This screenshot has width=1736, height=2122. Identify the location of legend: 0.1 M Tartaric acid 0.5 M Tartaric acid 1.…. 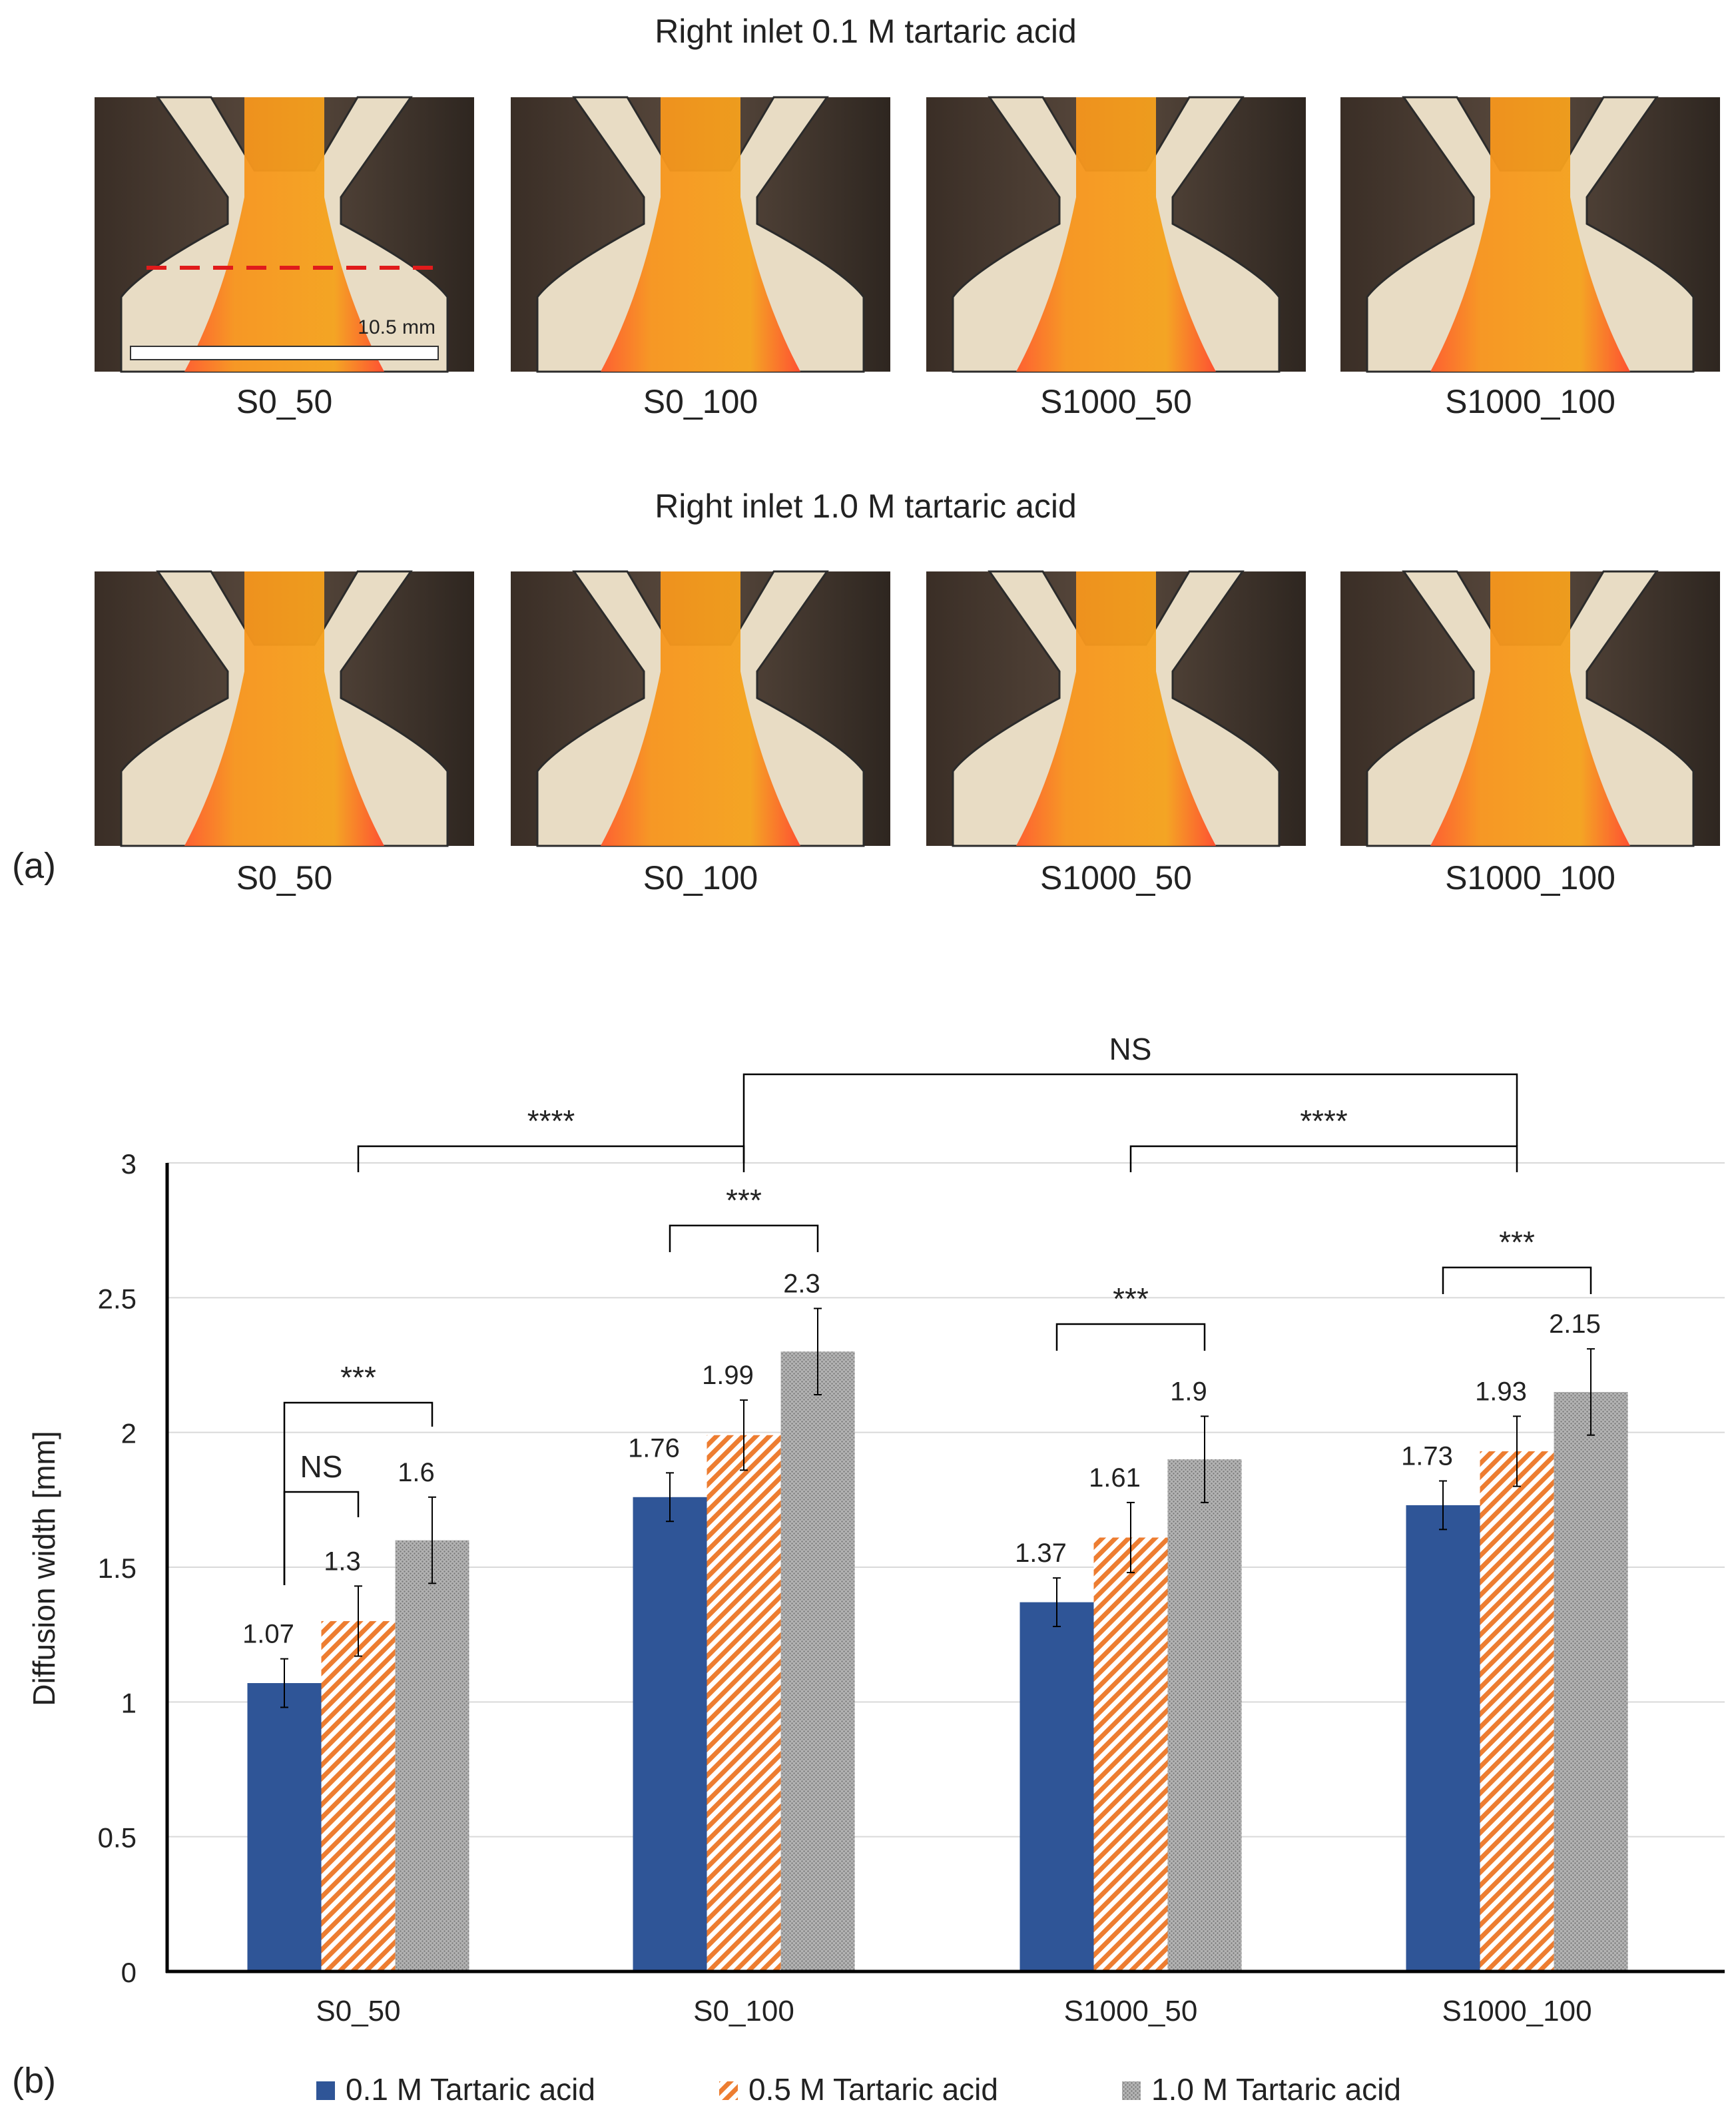
(858, 2089).